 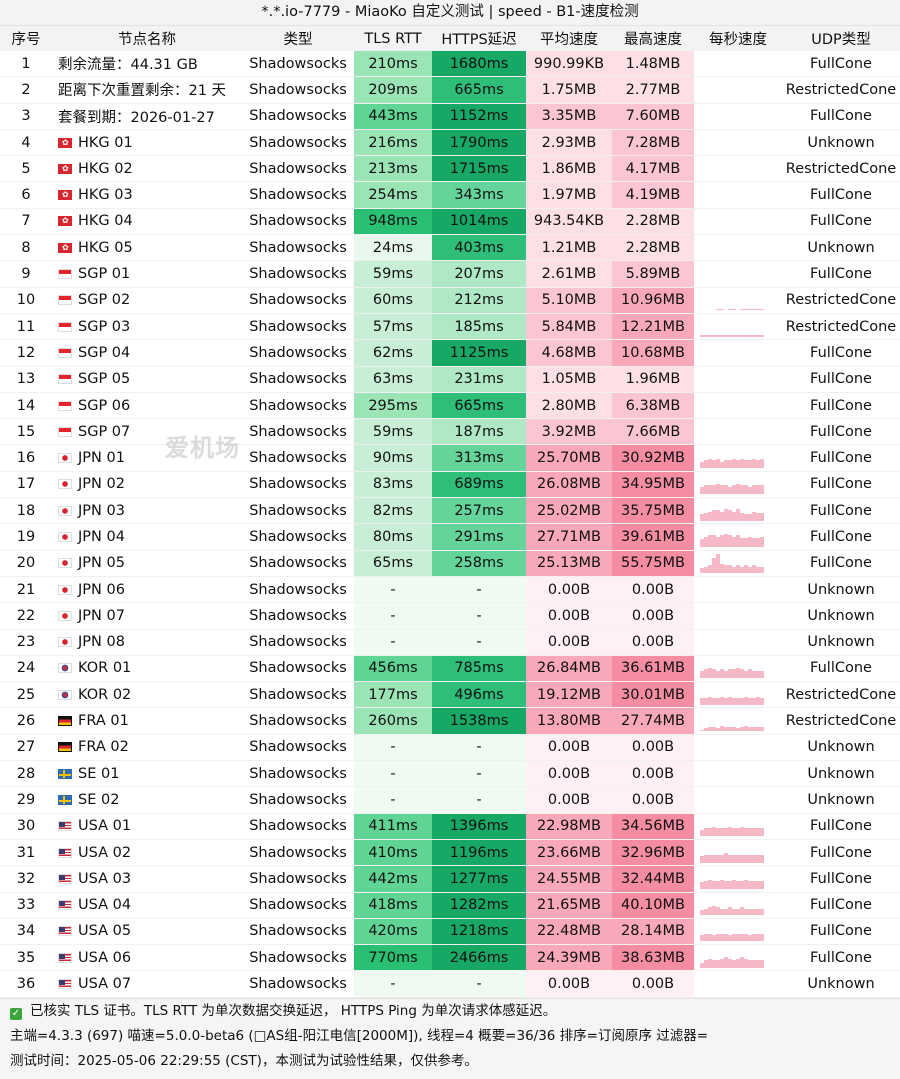 What do you see at coordinates (105, 931) in the screenshot?
I see `node-name-text: USA 05` at bounding box center [105, 931].